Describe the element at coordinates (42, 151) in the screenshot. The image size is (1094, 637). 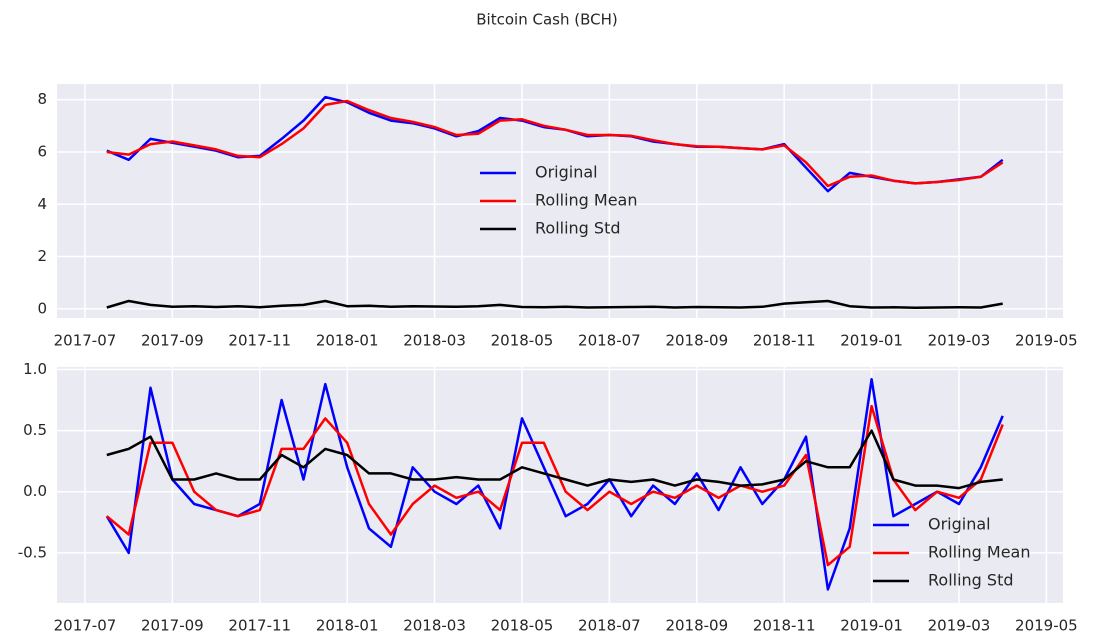
I see `y-tick-label: 6` at that location.